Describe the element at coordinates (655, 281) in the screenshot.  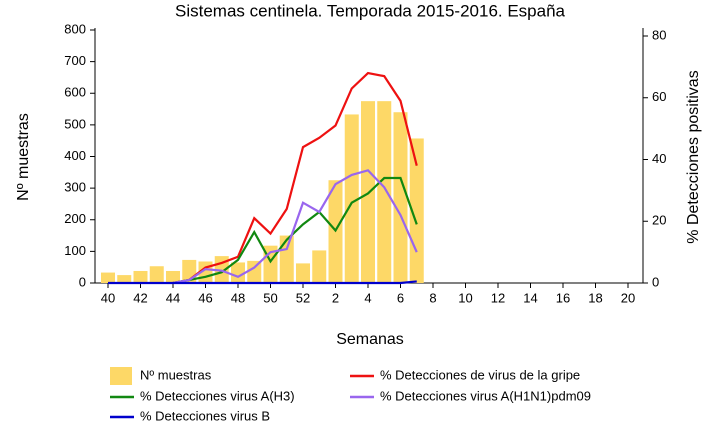
I see `y2-tick-label: 0` at that location.